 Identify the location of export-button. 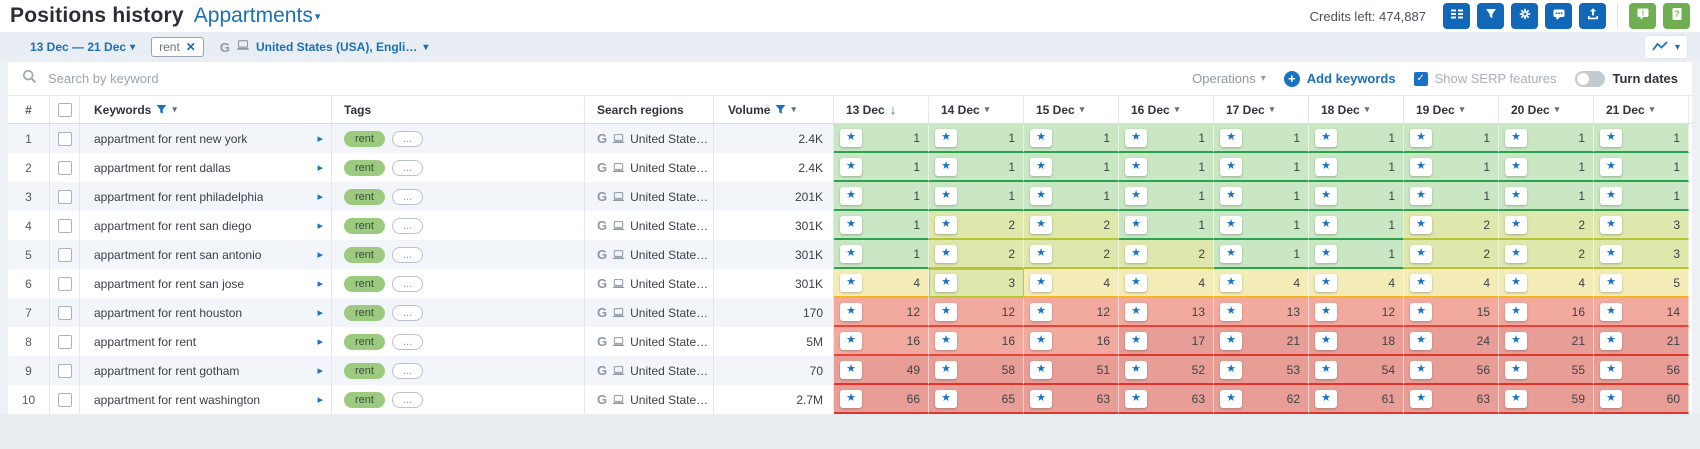
(1592, 16).